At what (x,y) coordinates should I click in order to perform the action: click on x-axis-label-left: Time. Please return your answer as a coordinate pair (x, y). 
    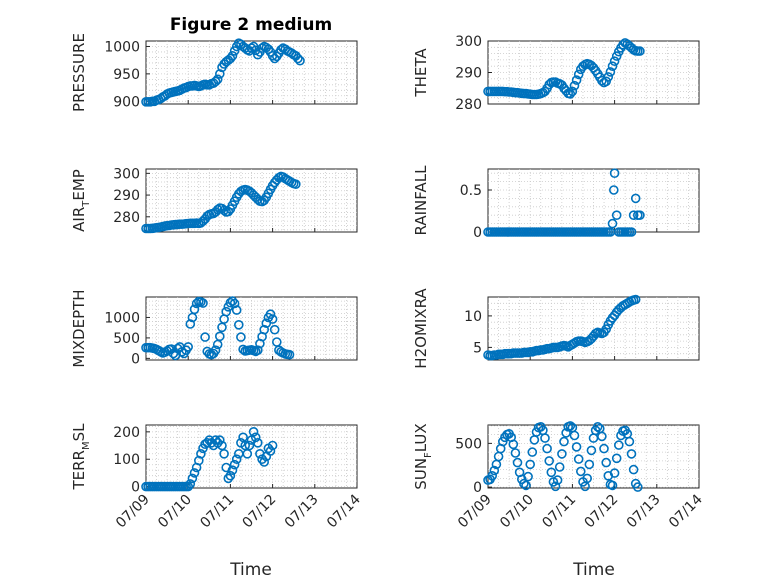
    Looking at the image, I should click on (250, 570).